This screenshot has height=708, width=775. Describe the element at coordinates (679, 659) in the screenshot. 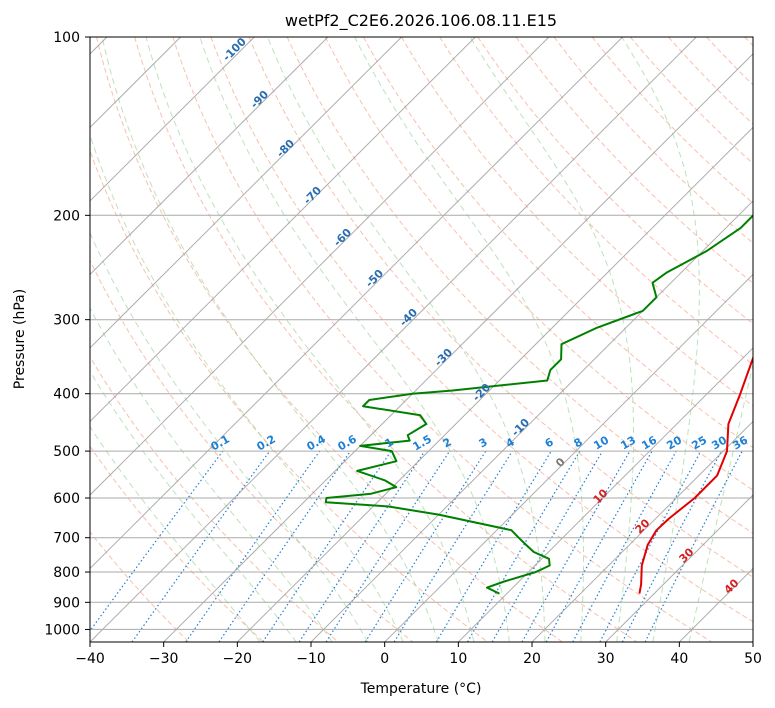

I see `x-tick-label: 40` at that location.